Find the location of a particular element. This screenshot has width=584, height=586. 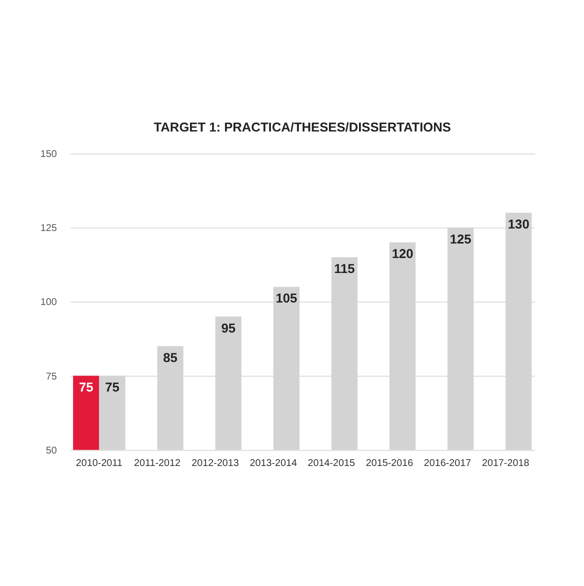

data-label: 95 is located at coordinates (228, 328).